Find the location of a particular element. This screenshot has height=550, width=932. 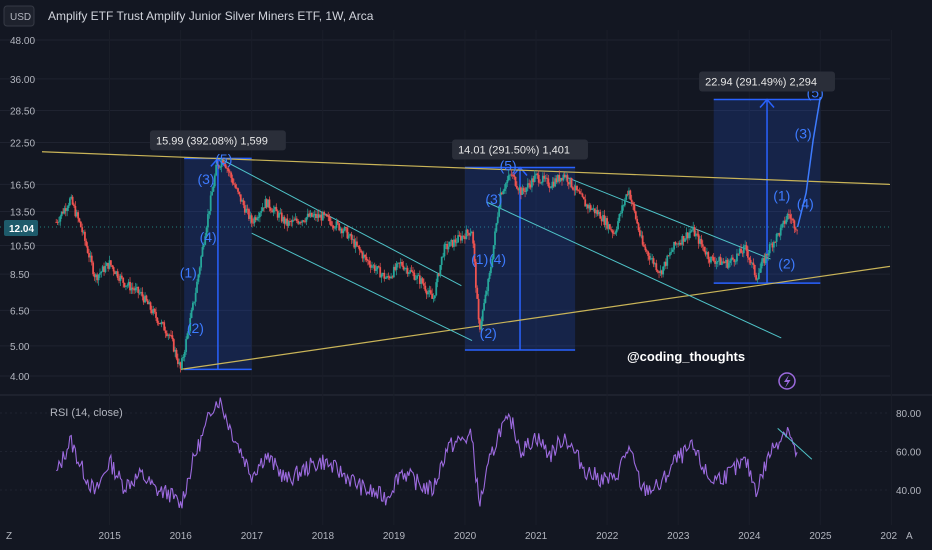

corner-right: A is located at coordinates (909, 536).